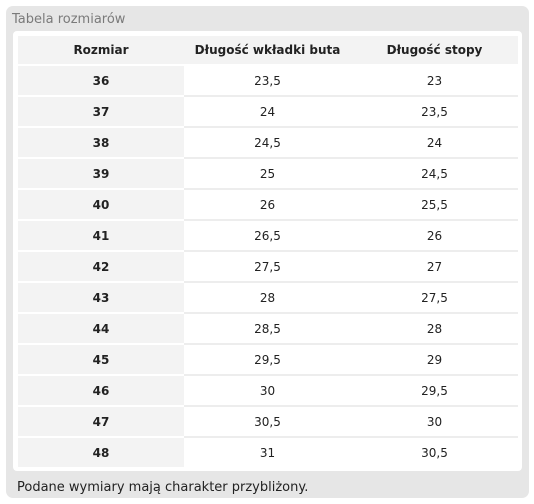  Describe the element at coordinates (101, 143) in the screenshot. I see `size-cell: 38` at that location.